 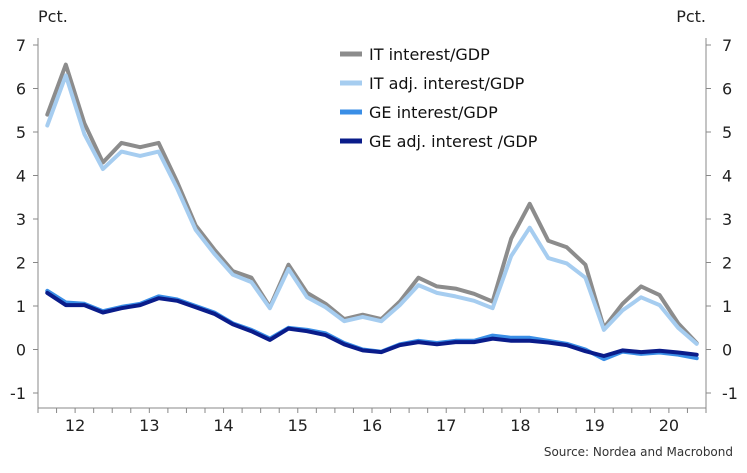 What do you see at coordinates (433, 112) in the screenshot?
I see `legend-label-3: GE interest/GDP` at bounding box center [433, 112].